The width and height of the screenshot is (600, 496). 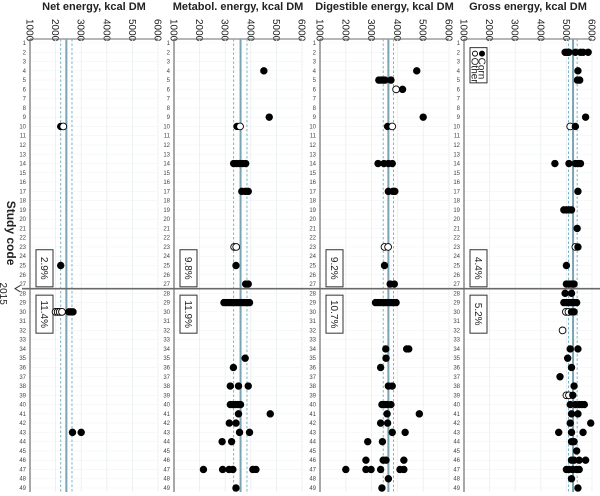 What do you see at coordinates (478, 314) in the screenshot?
I see `cv-box-after-2015` at bounding box center [478, 314].